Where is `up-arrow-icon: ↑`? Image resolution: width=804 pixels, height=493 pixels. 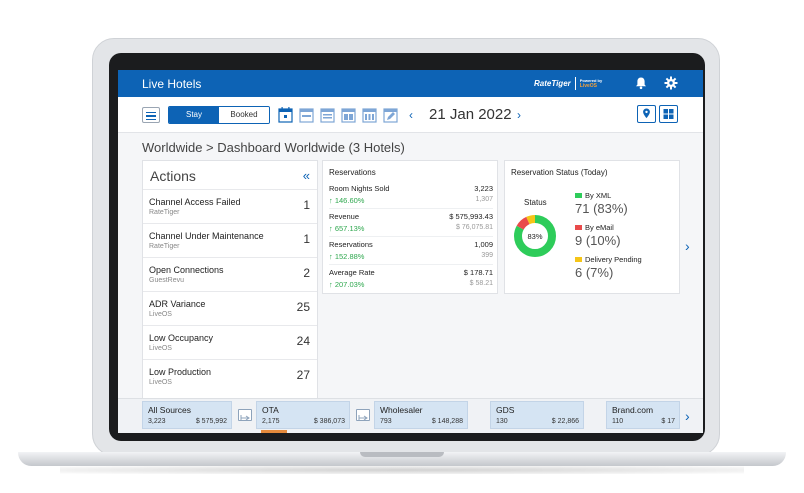 up-arrow-icon: ↑ is located at coordinates (331, 256).